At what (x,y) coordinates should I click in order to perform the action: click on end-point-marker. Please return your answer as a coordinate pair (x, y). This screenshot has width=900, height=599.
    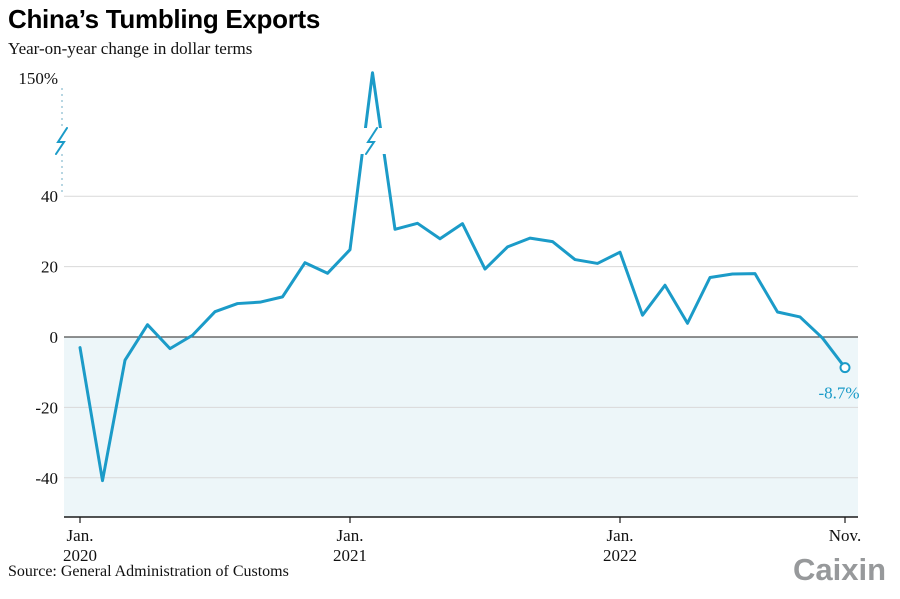
    Looking at the image, I should click on (845, 368).